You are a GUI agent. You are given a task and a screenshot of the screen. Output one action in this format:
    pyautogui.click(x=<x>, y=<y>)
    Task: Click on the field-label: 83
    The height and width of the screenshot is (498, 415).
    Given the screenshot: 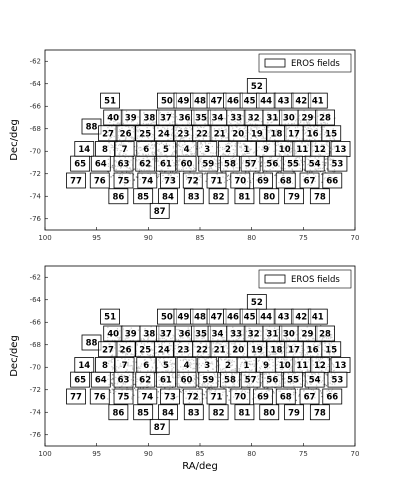 What is the action you would take?
    pyautogui.click(x=194, y=413)
    